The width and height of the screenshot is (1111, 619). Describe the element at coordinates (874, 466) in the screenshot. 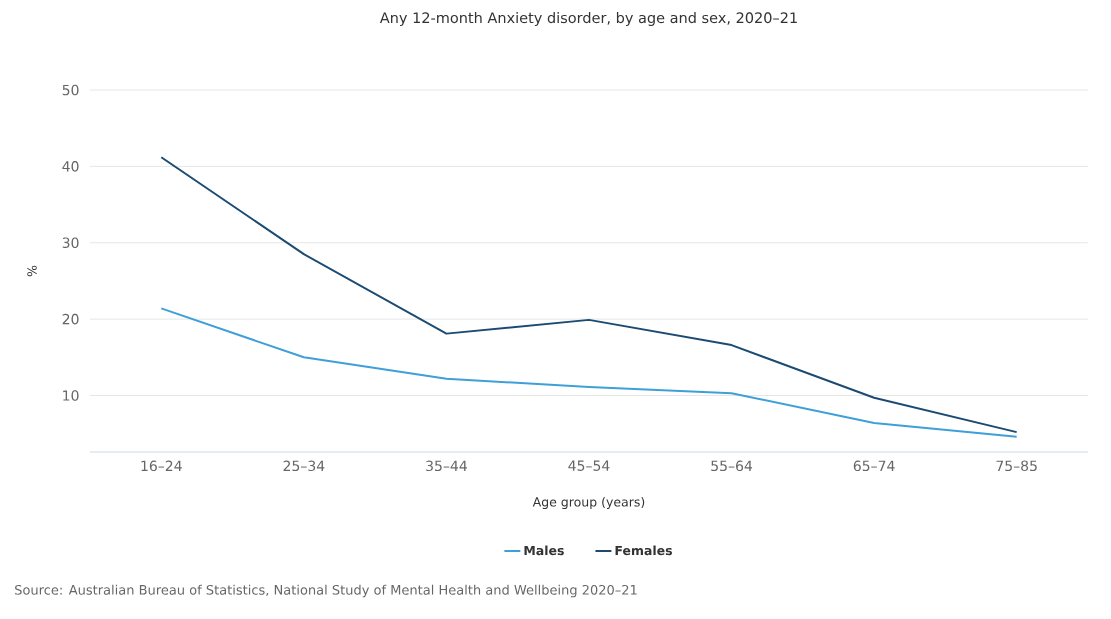

I see `x-tick-label: 65–74` at that location.